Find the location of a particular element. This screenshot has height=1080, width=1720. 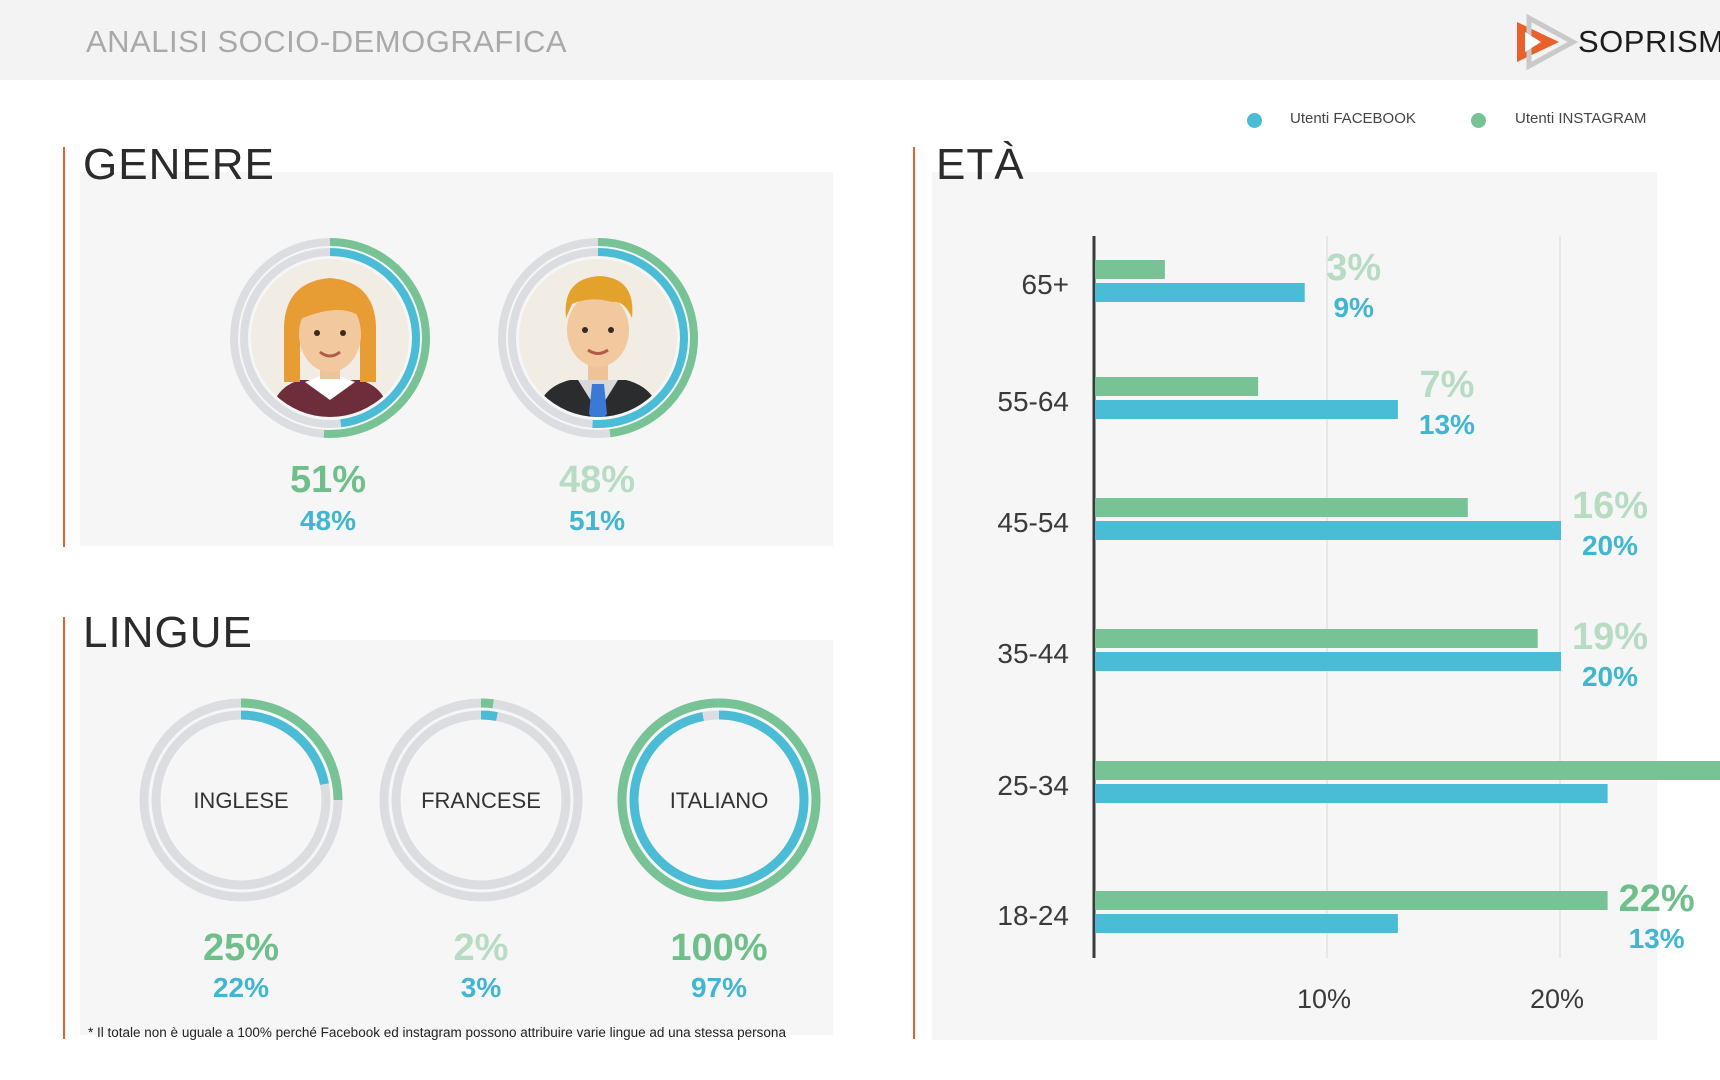

female-avatar-icon is located at coordinates (330, 338).